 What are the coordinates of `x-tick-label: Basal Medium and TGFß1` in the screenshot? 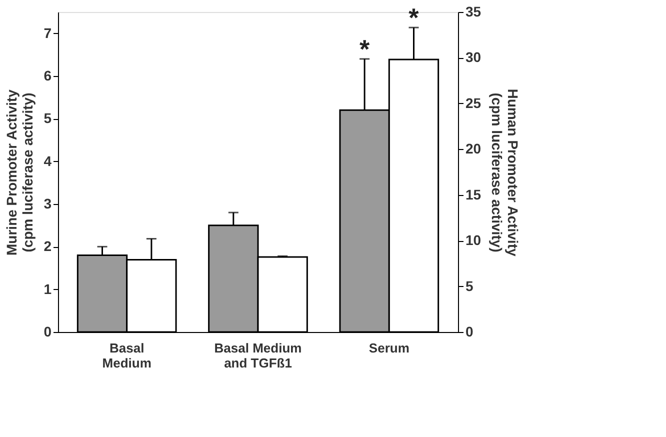 It's located at (258, 355).